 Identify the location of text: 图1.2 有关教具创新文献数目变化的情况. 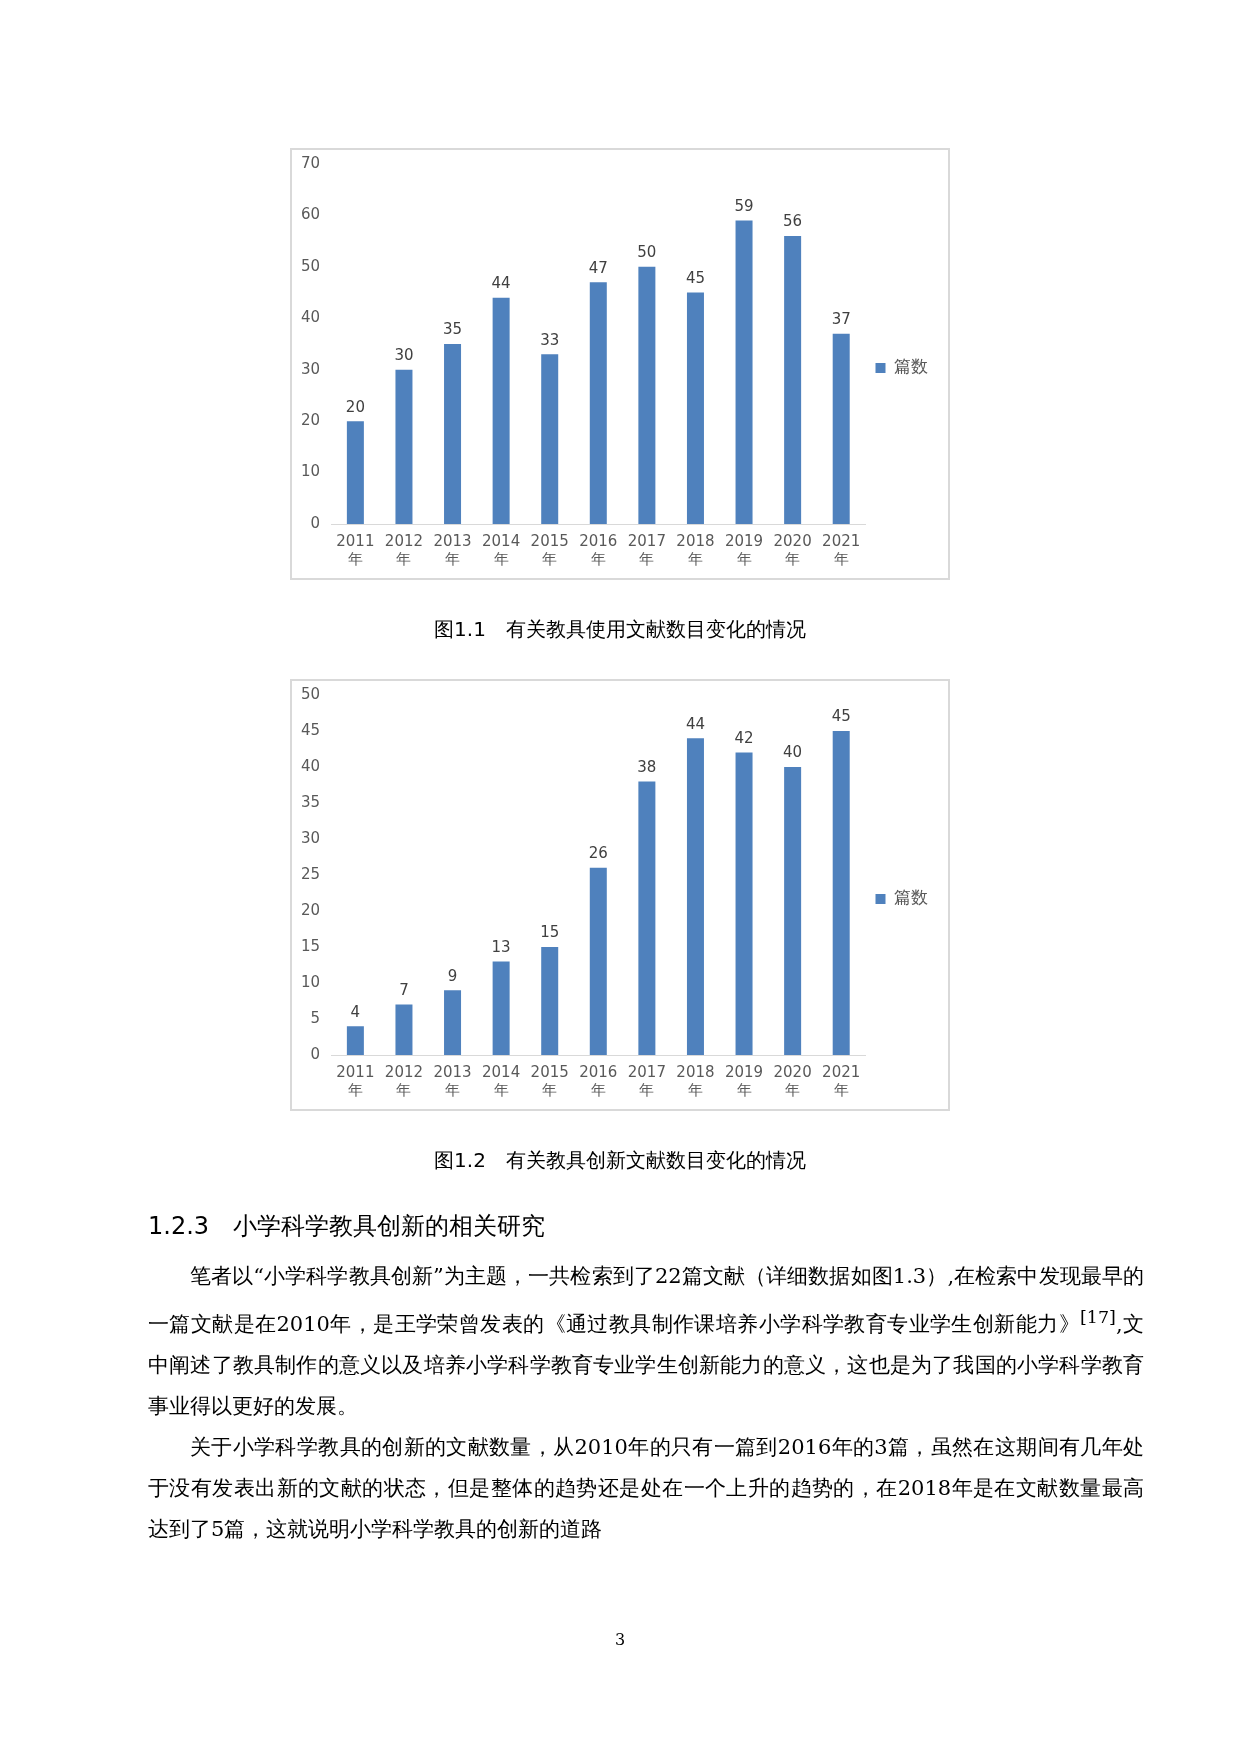
(620, 1160).